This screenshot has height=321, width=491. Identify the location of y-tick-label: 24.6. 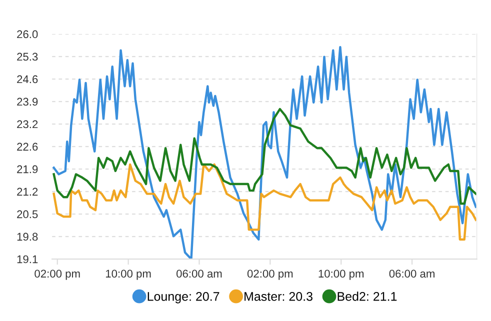
(27, 79).